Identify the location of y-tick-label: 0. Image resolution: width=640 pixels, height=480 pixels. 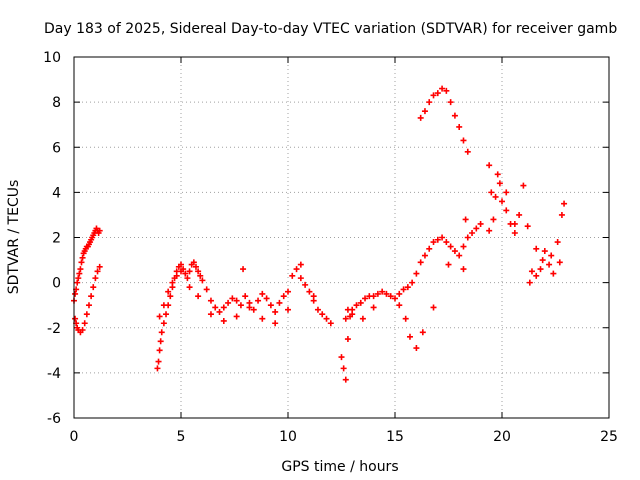
(56, 284).